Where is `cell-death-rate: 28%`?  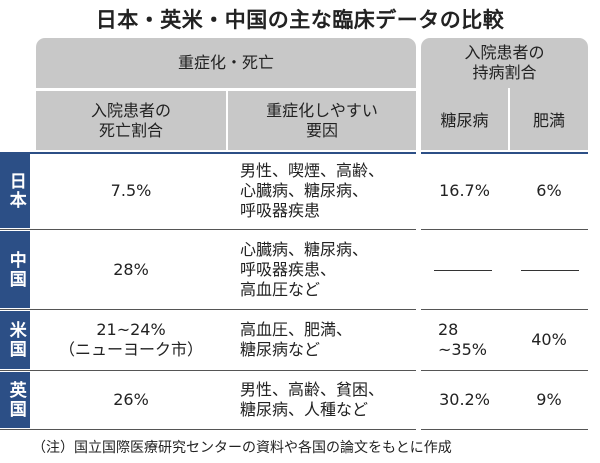
cell-death-rate: 28% is located at coordinates (131, 269).